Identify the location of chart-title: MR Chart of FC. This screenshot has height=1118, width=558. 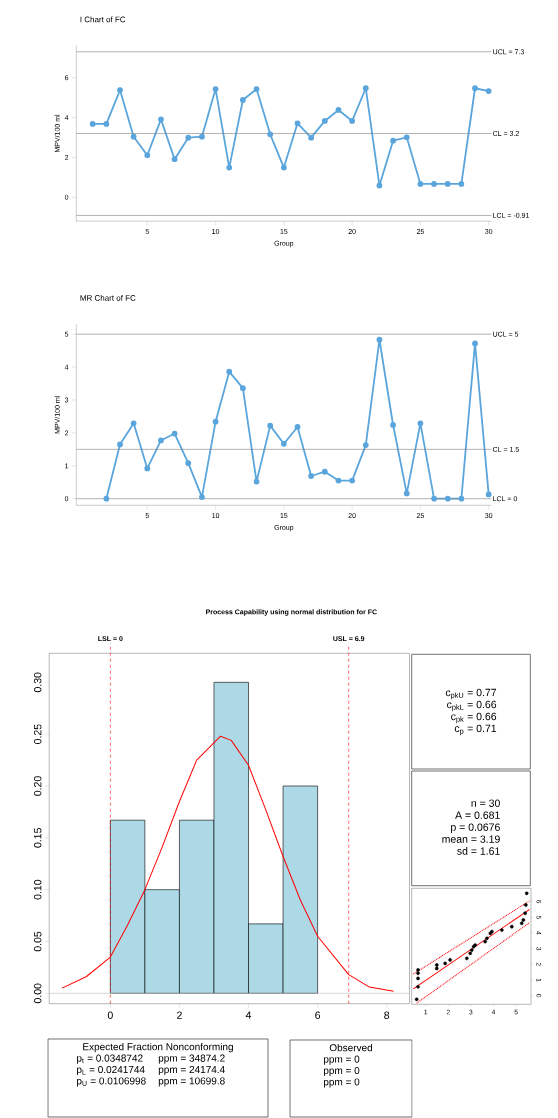
(108, 297).